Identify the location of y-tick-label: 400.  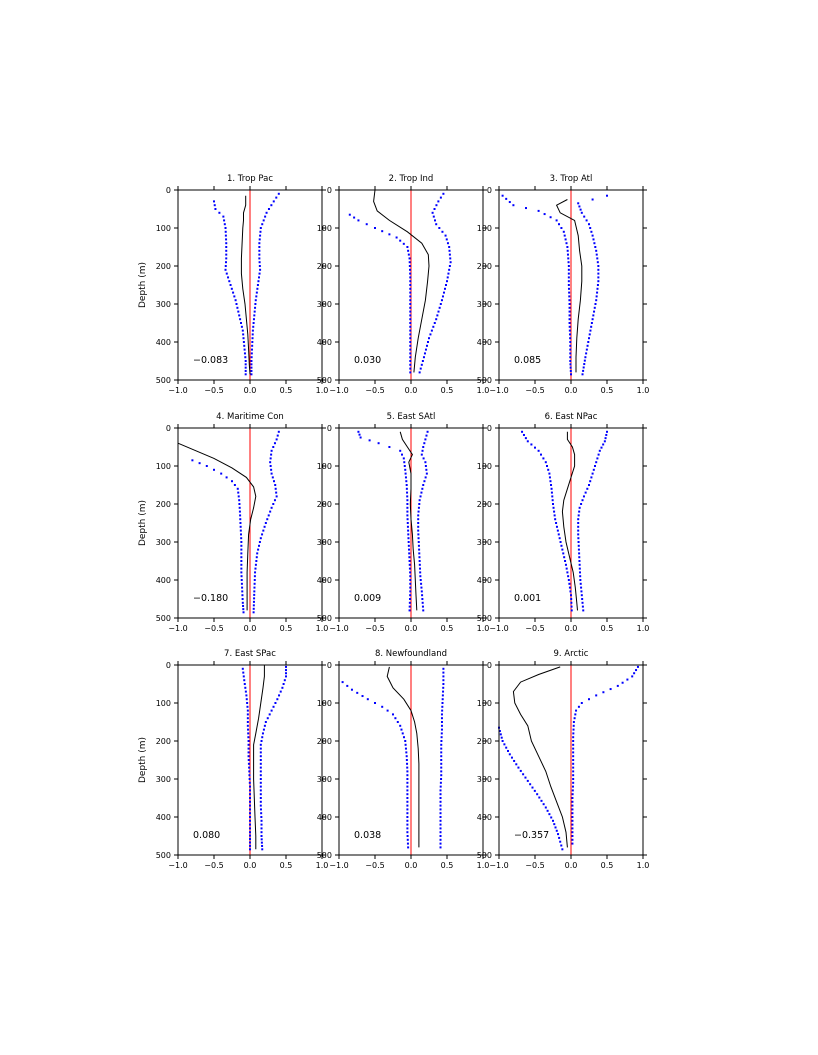
(163, 580).